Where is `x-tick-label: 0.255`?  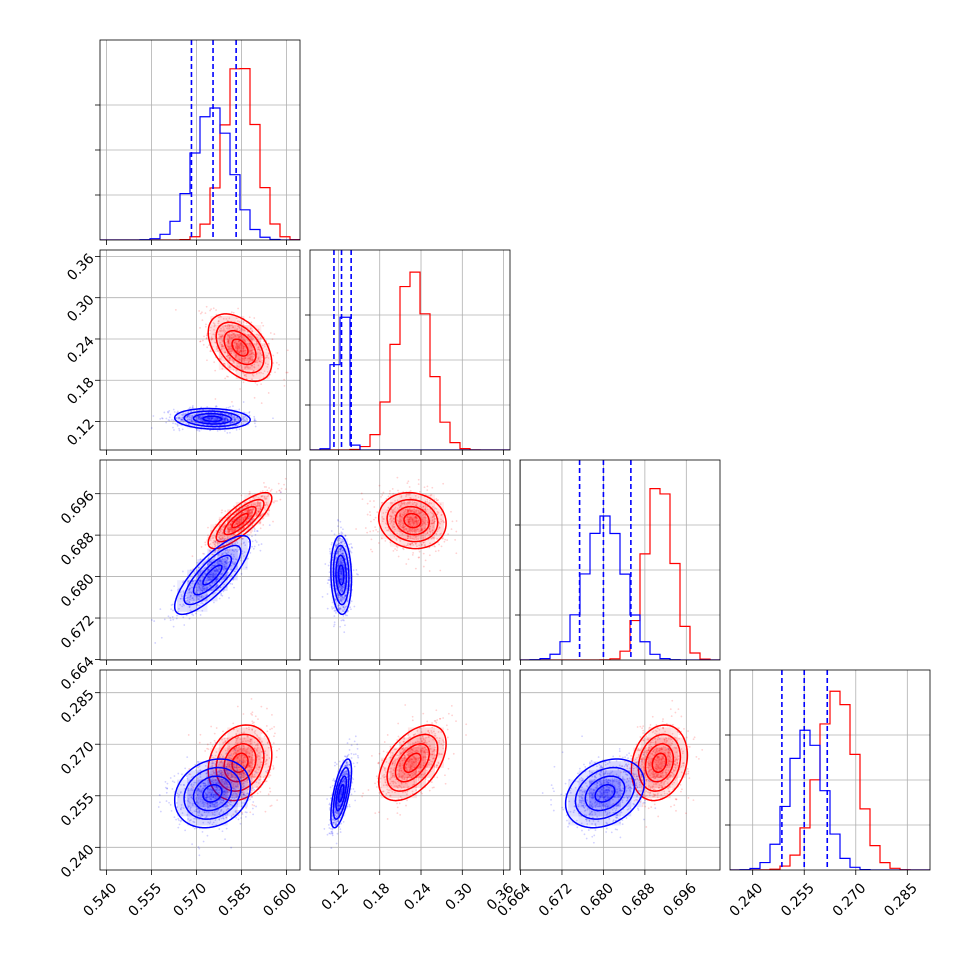 x-tick-label: 0.255 is located at coordinates (798, 900).